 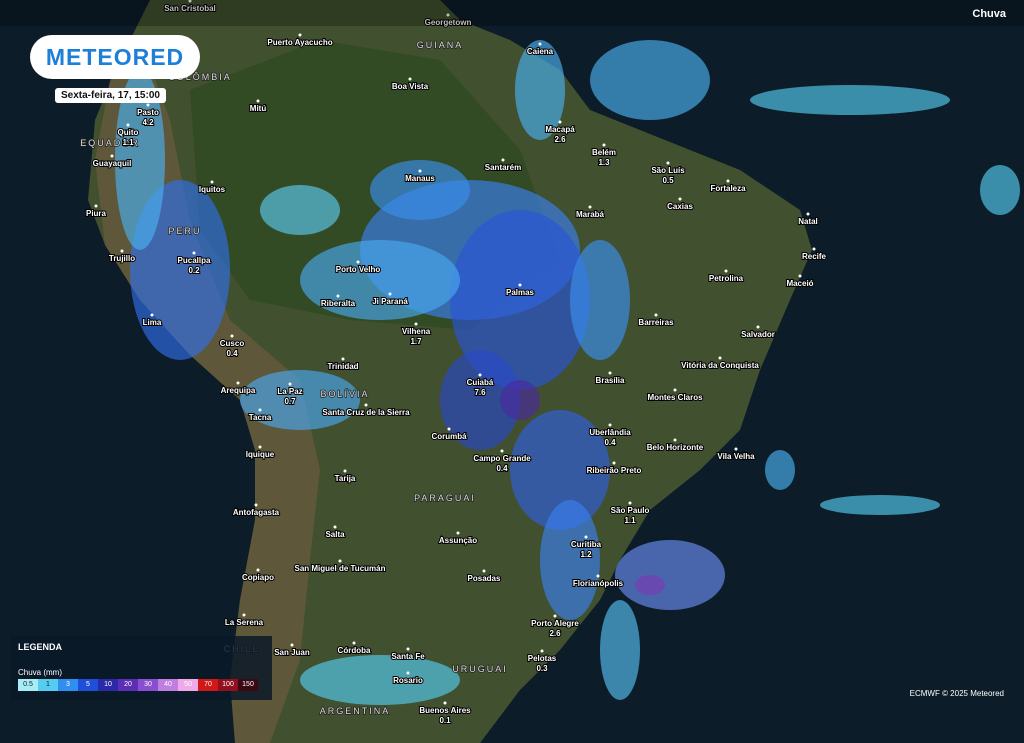 I want to click on city-name: Barreiras, so click(x=656, y=322).